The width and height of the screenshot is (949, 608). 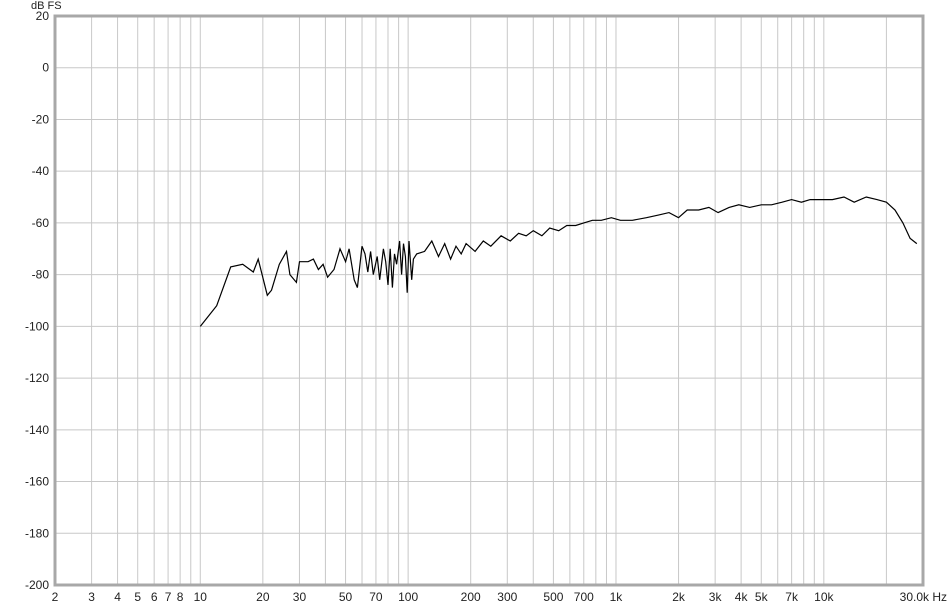 What do you see at coordinates (376, 597) in the screenshot?
I see `x-tick-label: 70` at bounding box center [376, 597].